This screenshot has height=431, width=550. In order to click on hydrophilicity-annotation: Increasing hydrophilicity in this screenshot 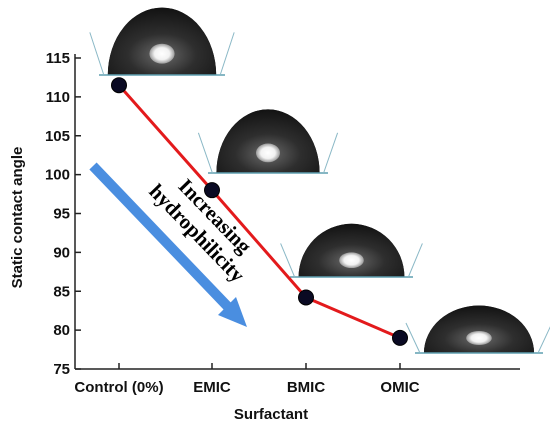, I will do `click(173, 244)`.